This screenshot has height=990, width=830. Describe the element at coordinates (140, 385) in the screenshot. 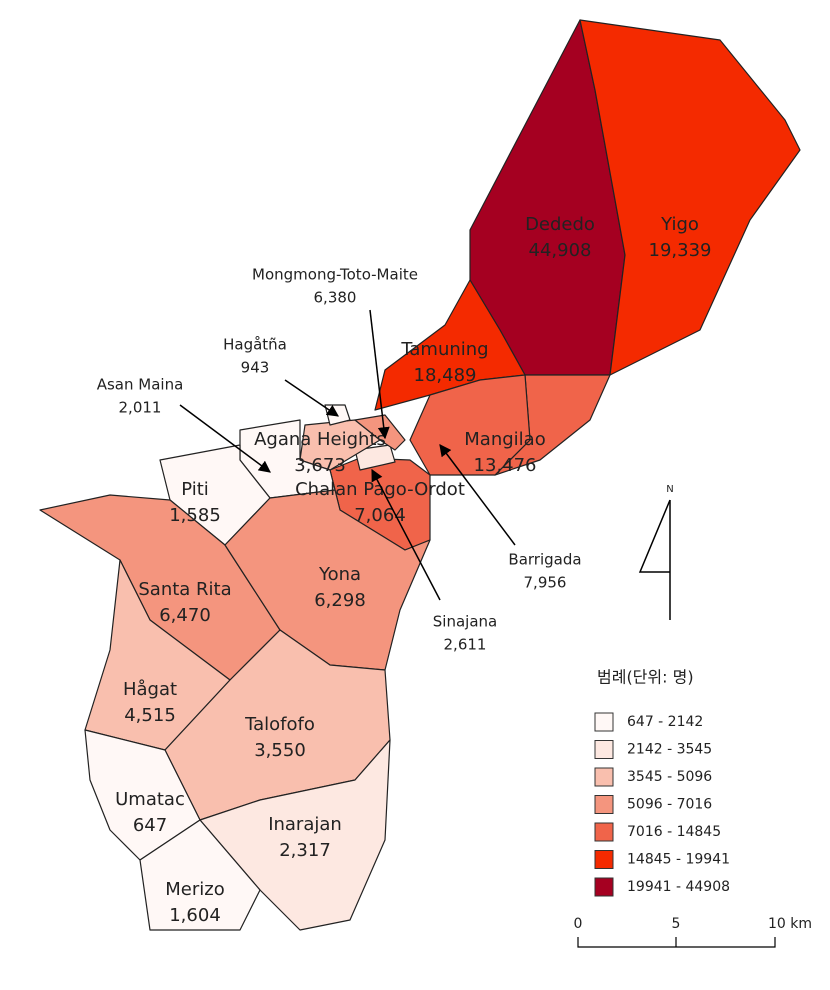

I see `region-name: Asan Maina` at that location.